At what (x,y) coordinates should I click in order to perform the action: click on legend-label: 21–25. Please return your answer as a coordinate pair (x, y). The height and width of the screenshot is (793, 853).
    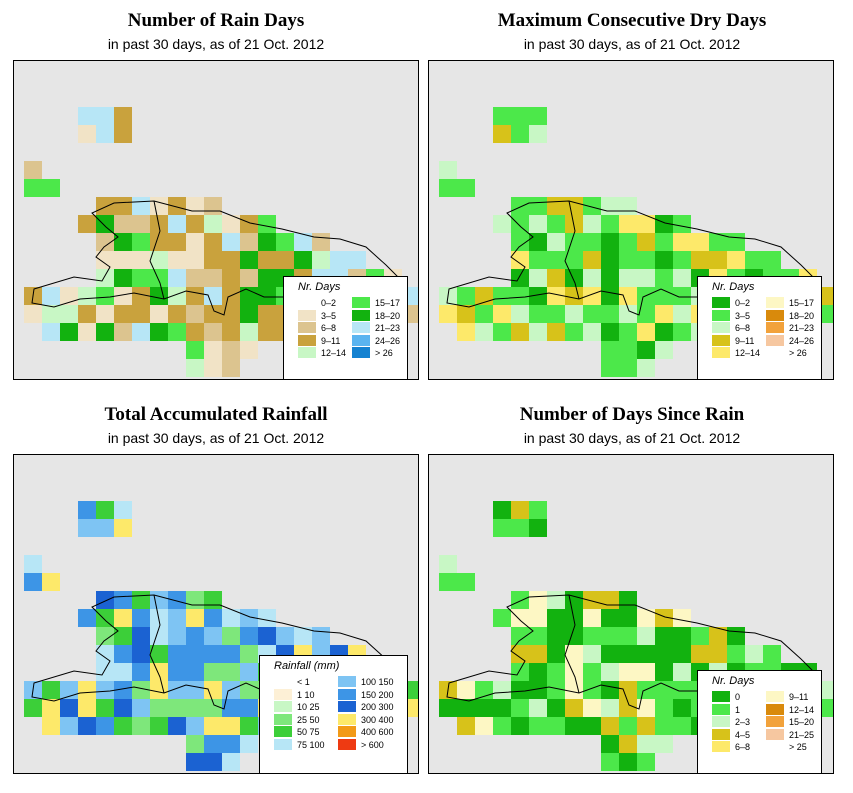
    Looking at the image, I should click on (802, 734).